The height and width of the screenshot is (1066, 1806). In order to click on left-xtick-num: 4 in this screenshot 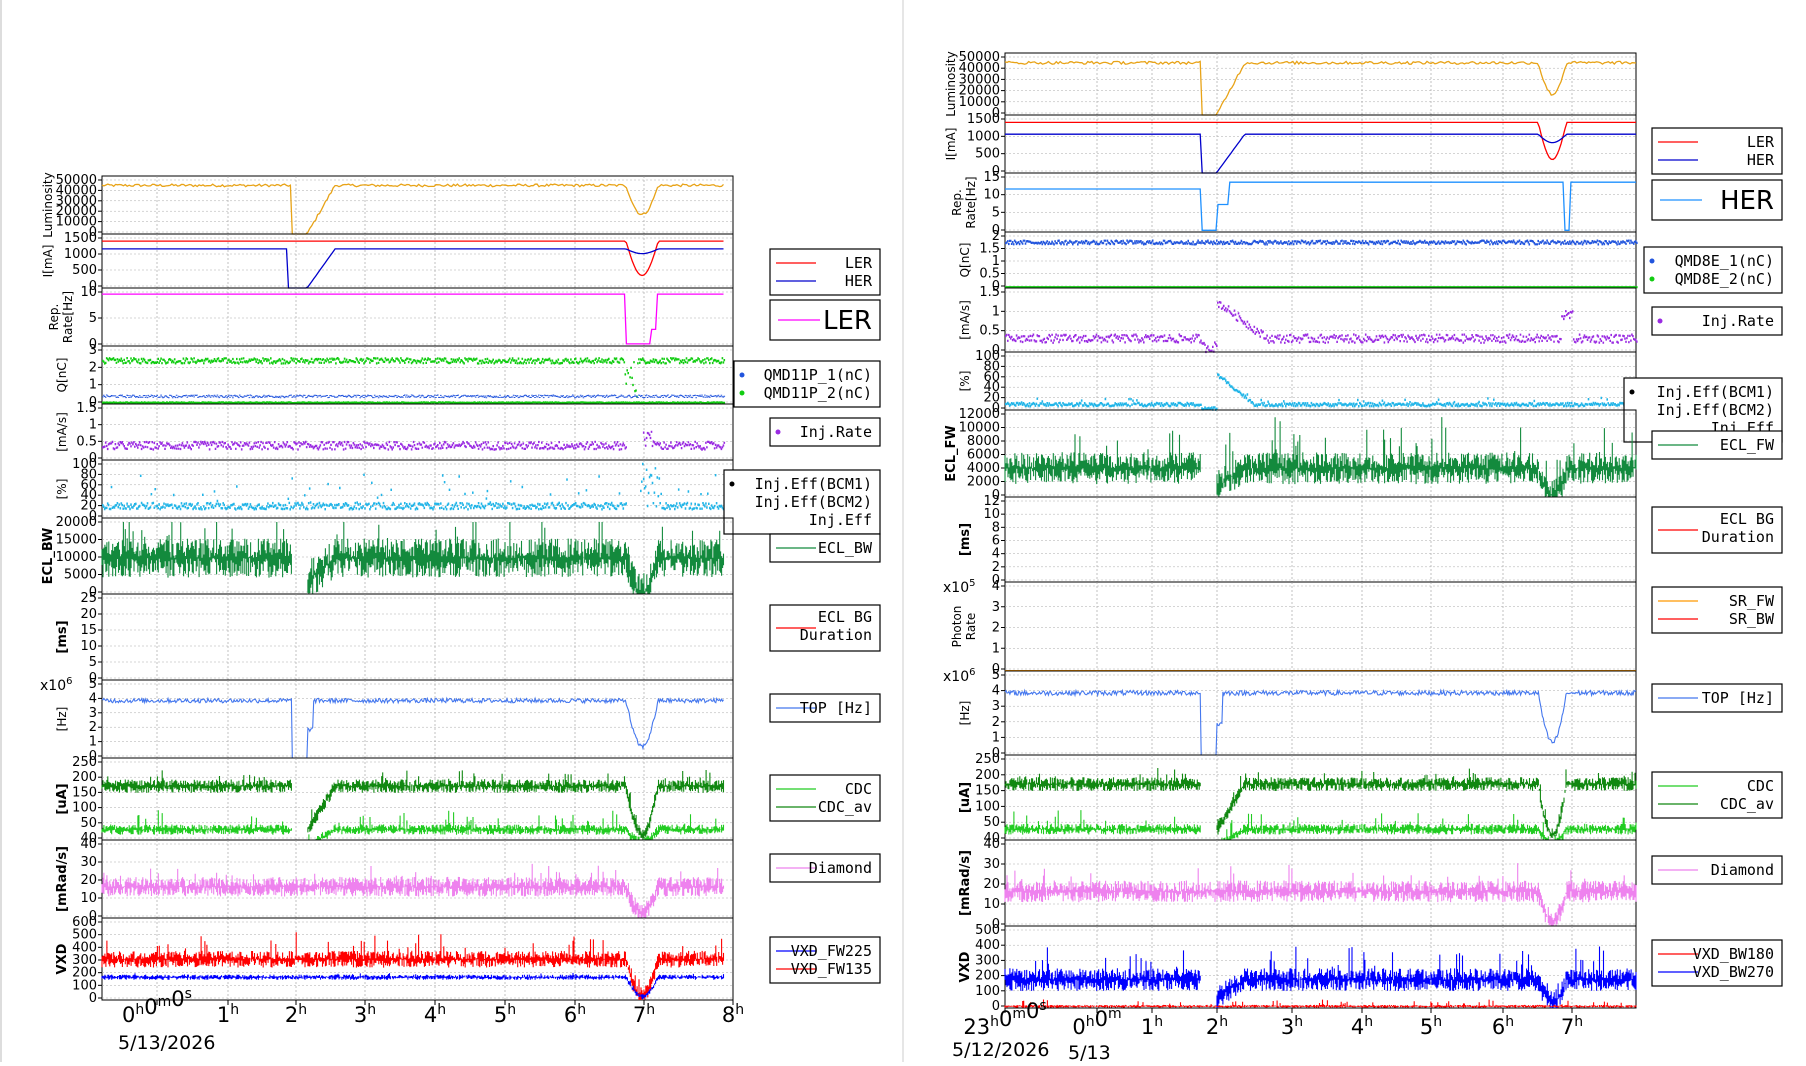, I will do `click(430, 1015)`.